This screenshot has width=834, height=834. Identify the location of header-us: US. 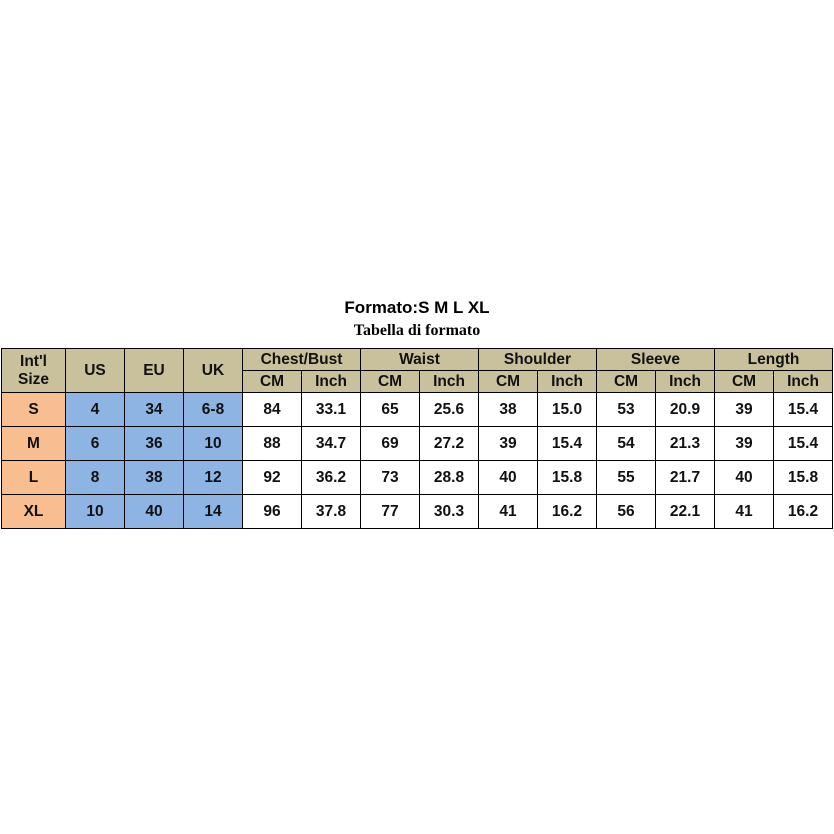
(95, 370).